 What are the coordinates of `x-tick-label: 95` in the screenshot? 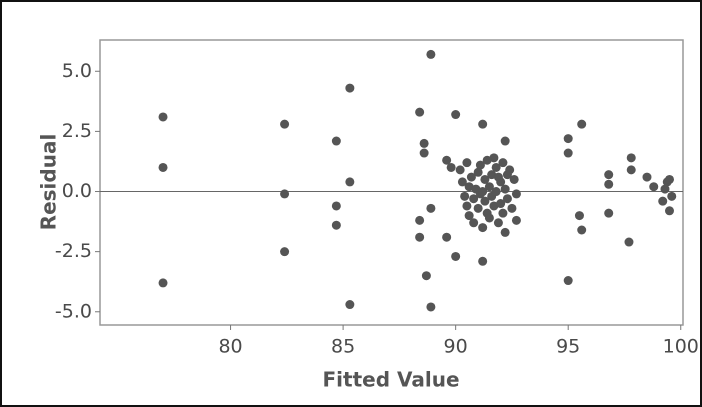 It's located at (568, 347).